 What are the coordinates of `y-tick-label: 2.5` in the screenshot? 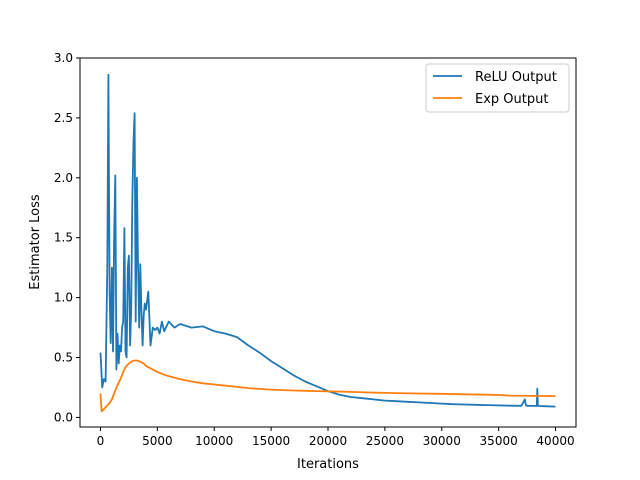 It's located at (63, 118).